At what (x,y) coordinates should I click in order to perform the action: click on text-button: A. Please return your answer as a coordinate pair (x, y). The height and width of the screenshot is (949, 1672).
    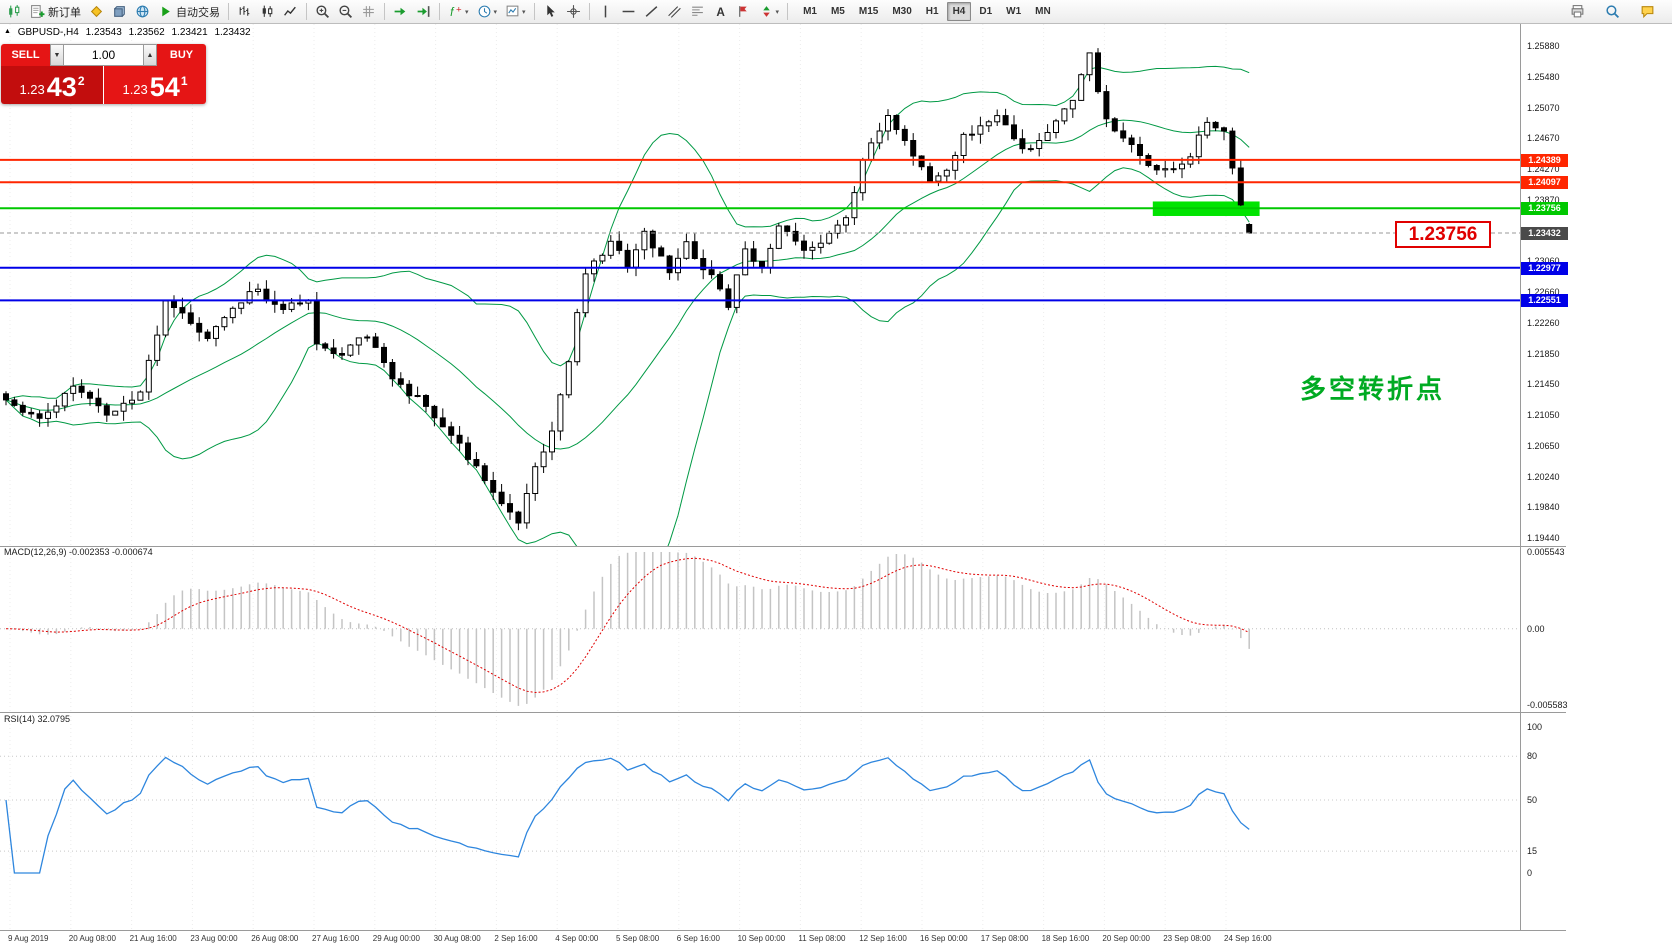
    Looking at the image, I should click on (720, 12).